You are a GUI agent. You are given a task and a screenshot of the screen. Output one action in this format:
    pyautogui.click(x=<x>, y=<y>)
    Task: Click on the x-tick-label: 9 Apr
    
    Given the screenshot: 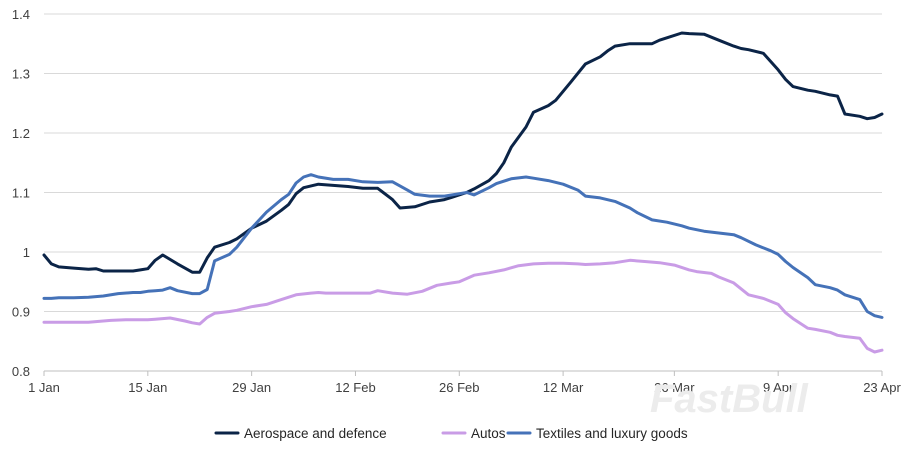 What is the action you would take?
    pyautogui.click(x=778, y=387)
    